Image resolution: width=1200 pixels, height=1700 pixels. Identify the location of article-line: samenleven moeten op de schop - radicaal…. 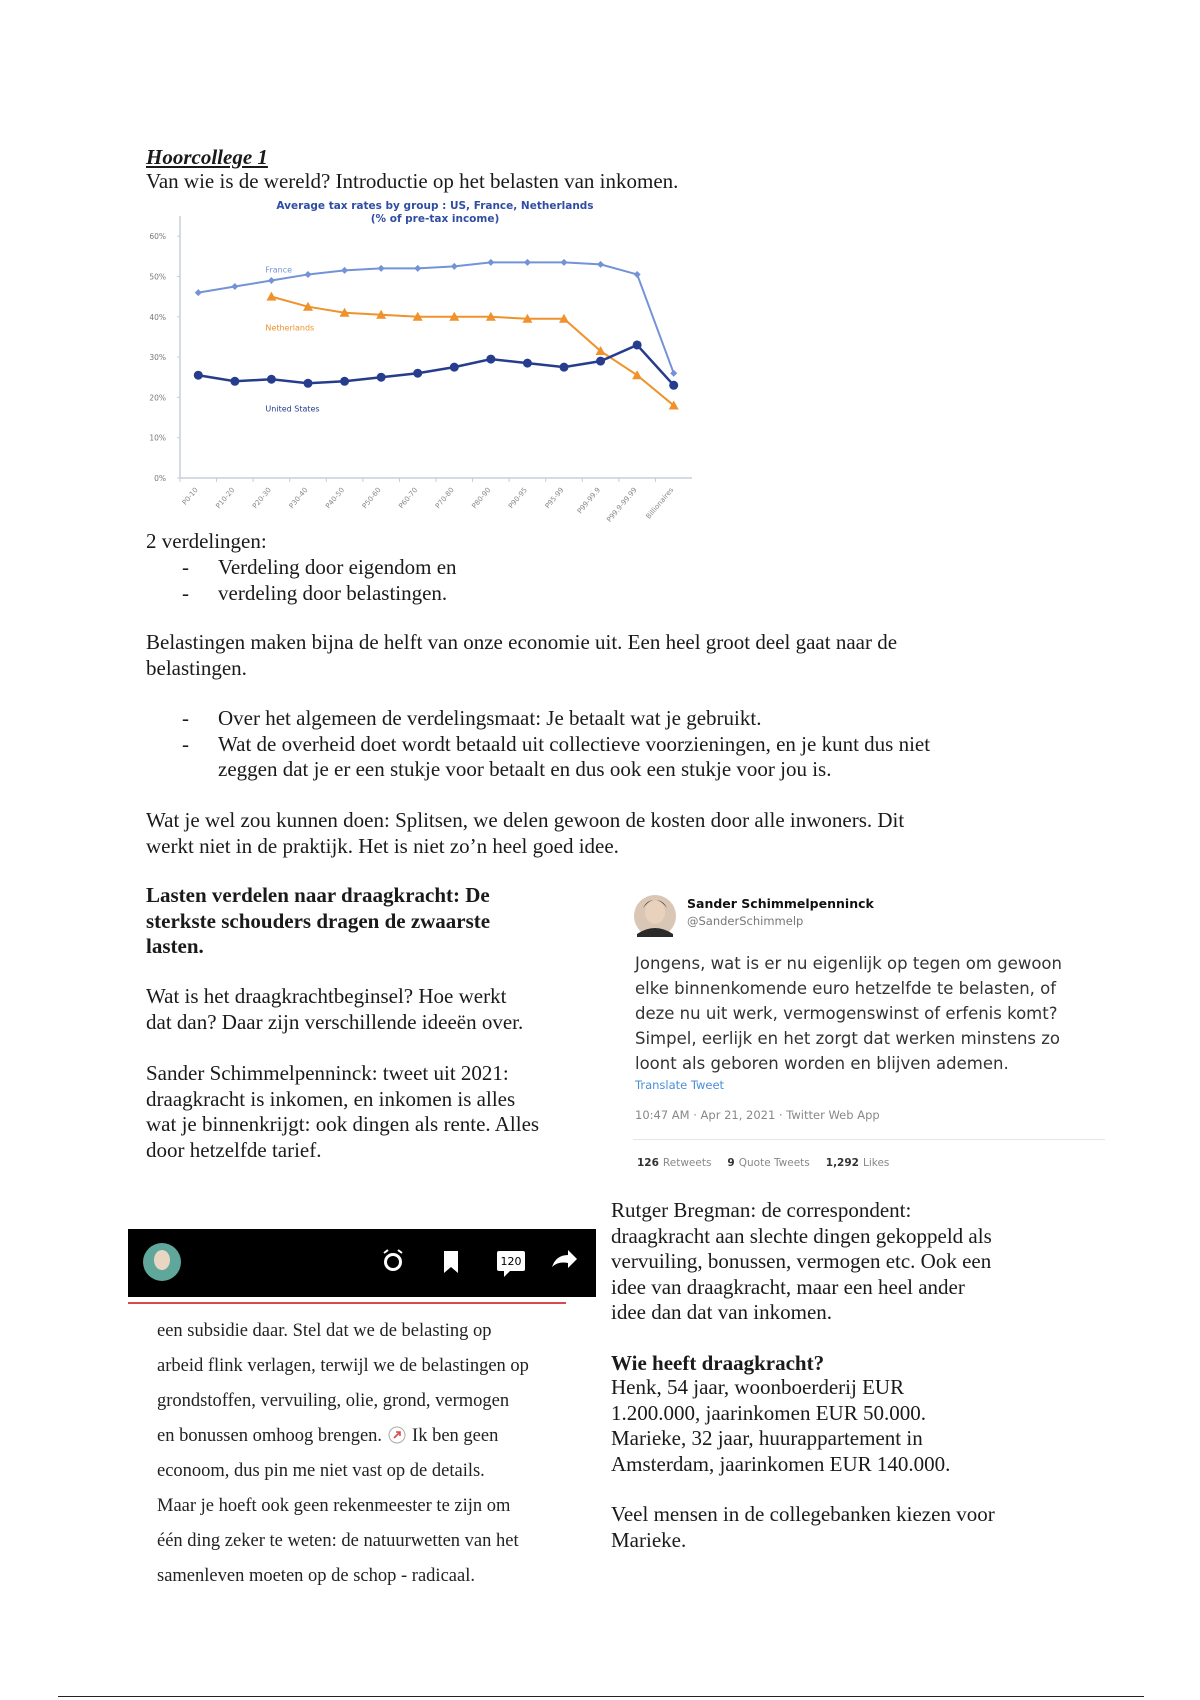
(316, 1576).